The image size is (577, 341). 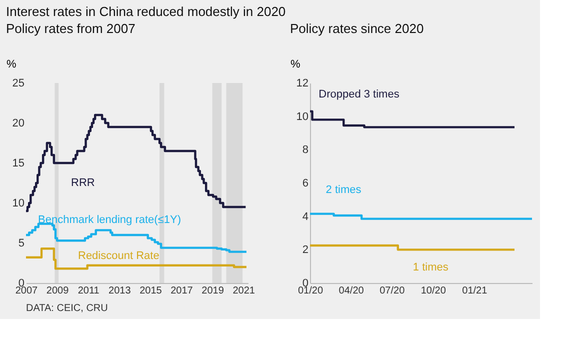 I want to click on y-tick-label: 5, so click(x=21, y=244).